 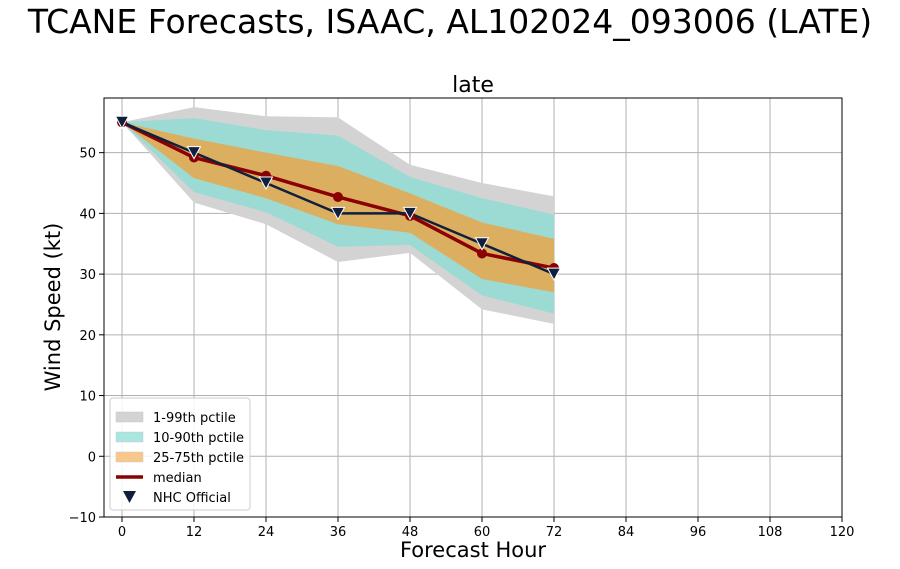 I want to click on y-axis-label: Wind Speed (kt), so click(x=53, y=307).